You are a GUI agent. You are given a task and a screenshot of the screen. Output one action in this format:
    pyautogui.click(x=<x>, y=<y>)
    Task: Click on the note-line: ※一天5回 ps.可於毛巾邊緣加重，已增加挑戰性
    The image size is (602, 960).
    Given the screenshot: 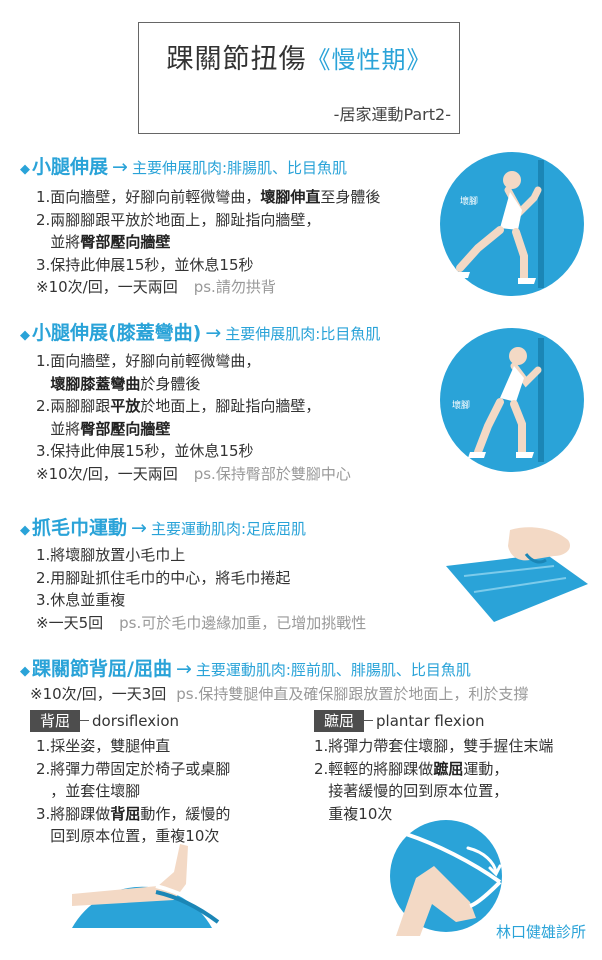 What is the action you would take?
    pyautogui.click(x=201, y=622)
    